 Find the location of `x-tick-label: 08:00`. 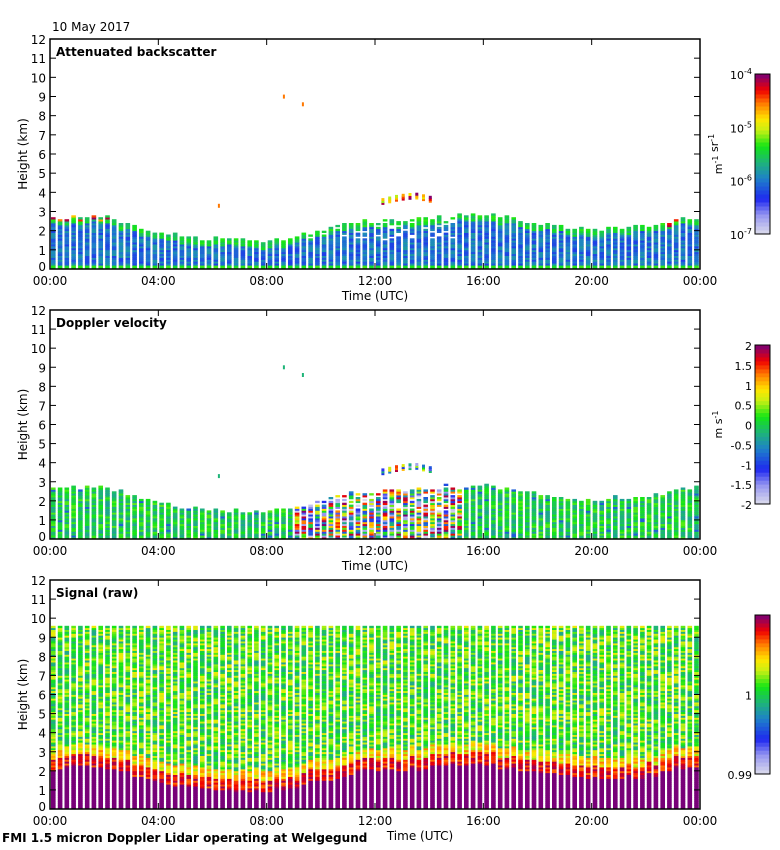

x-tick-label: 08:00 is located at coordinates (266, 281).